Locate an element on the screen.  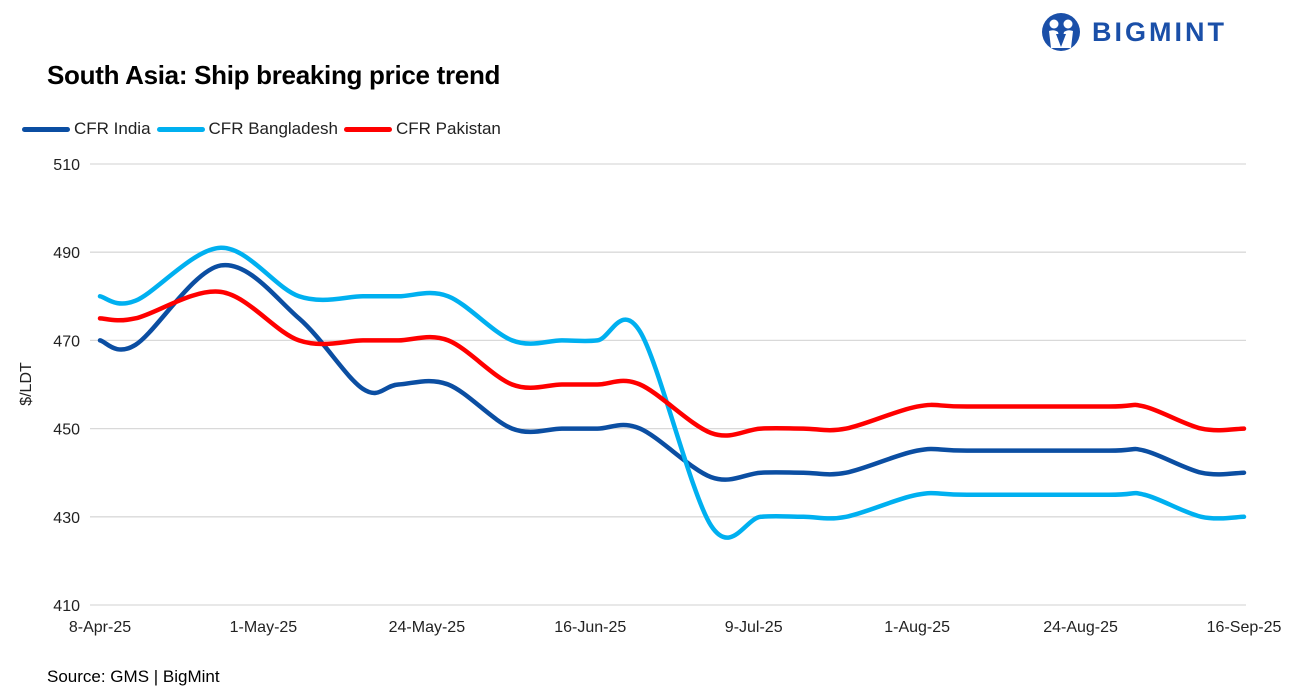
bigmint-logo-icon is located at coordinates (1061, 32).